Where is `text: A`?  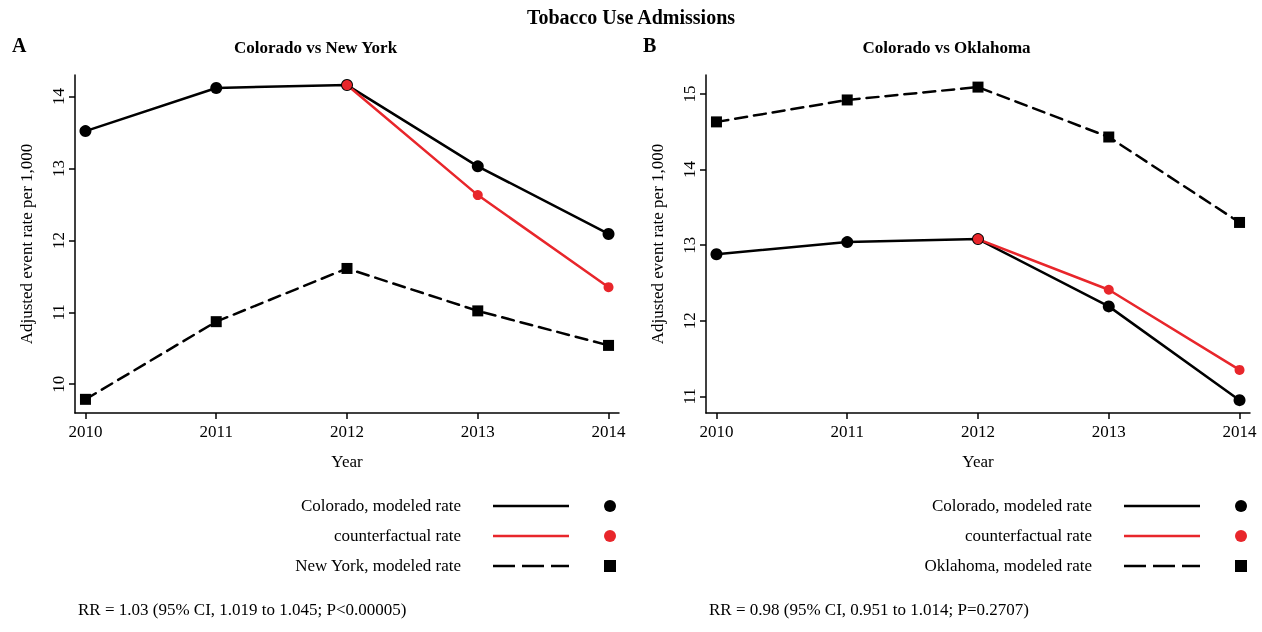
text: A is located at coordinates (19, 45).